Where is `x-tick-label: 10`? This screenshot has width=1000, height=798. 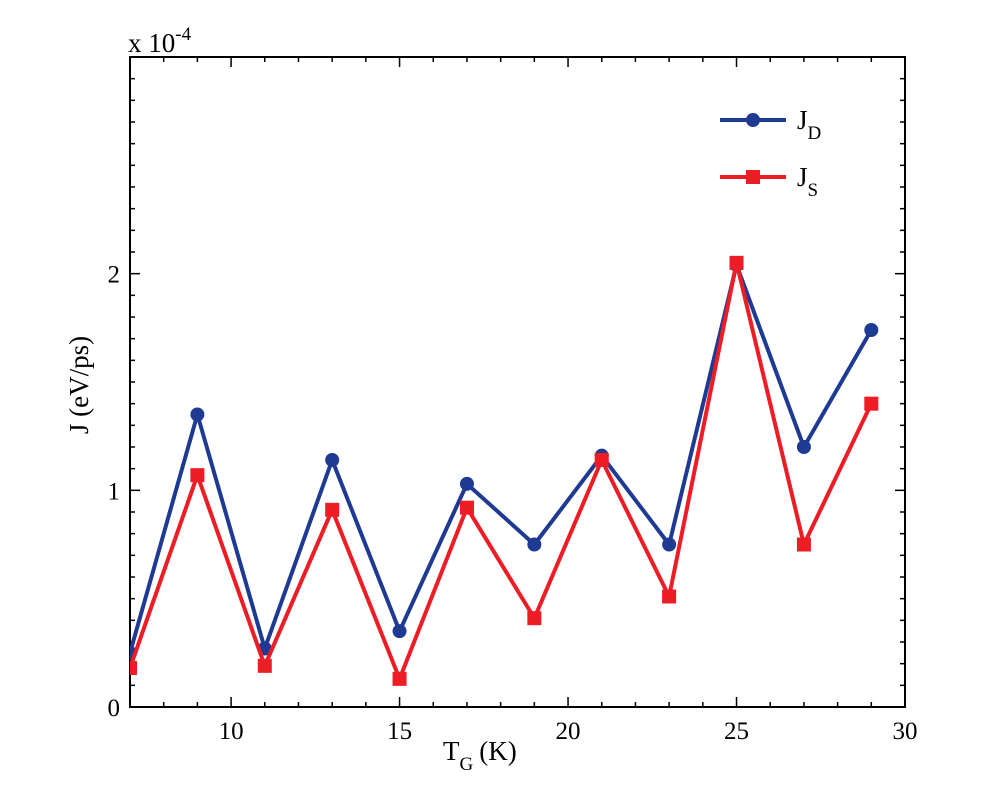 x-tick-label: 10 is located at coordinates (231, 731).